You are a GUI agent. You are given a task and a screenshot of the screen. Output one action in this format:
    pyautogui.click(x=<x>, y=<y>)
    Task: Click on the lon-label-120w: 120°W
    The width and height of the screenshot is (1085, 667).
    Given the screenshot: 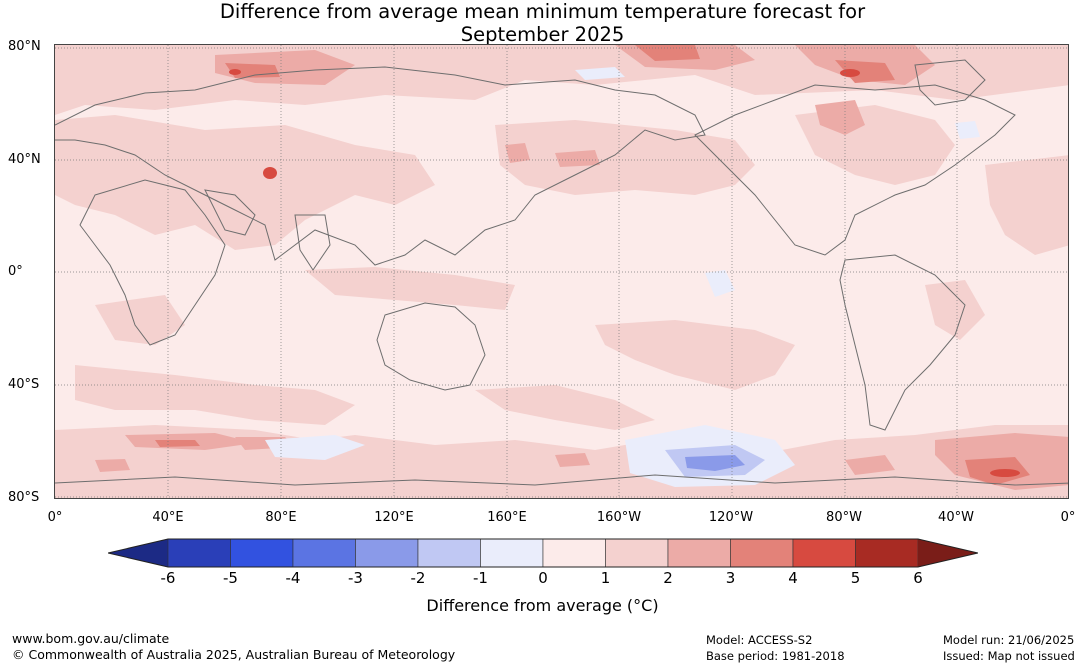 What is the action you would take?
    pyautogui.click(x=731, y=517)
    